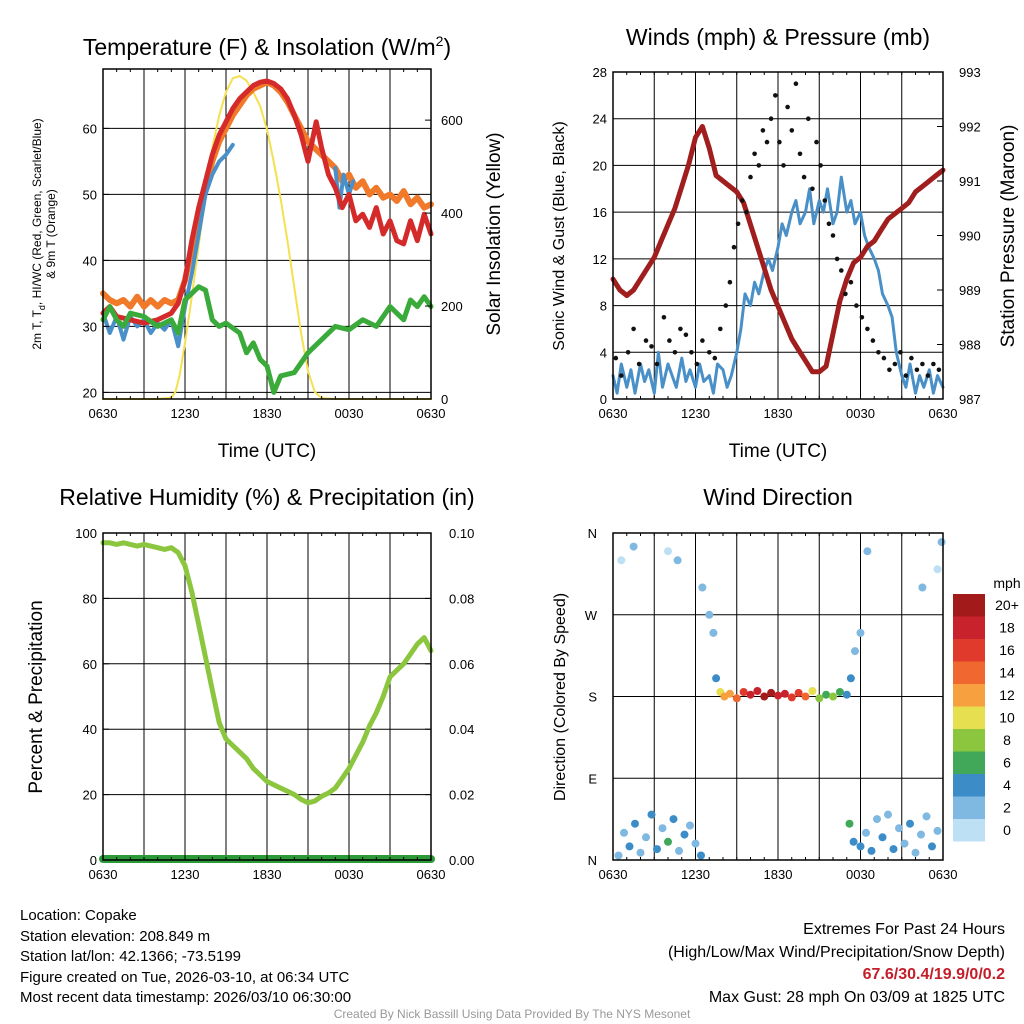  What do you see at coordinates (778, 285) in the screenshot?
I see `wind-series-sonic` at bounding box center [778, 285].